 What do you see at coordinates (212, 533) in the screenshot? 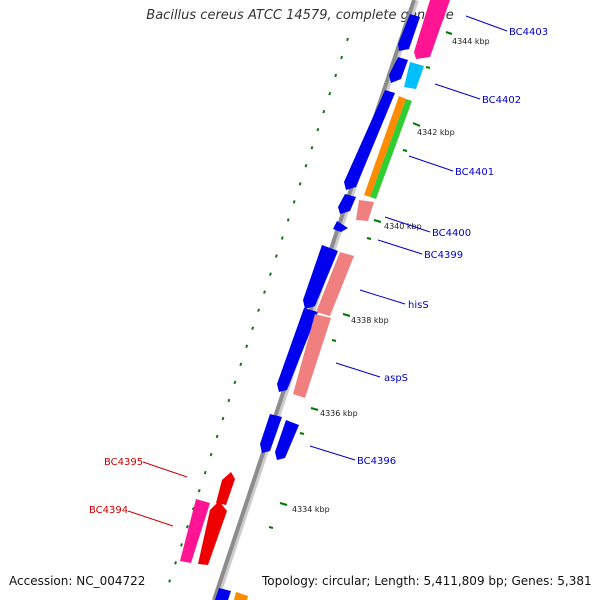
I see `gene-bc4394-arrow` at bounding box center [212, 533].